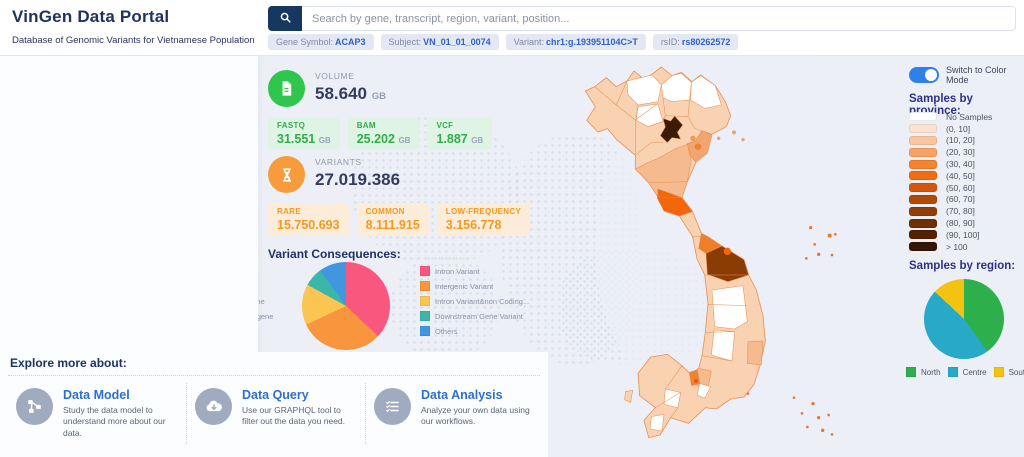  Describe the element at coordinates (950, 164) in the screenshot. I see `legend-row: (30, 40]` at that location.